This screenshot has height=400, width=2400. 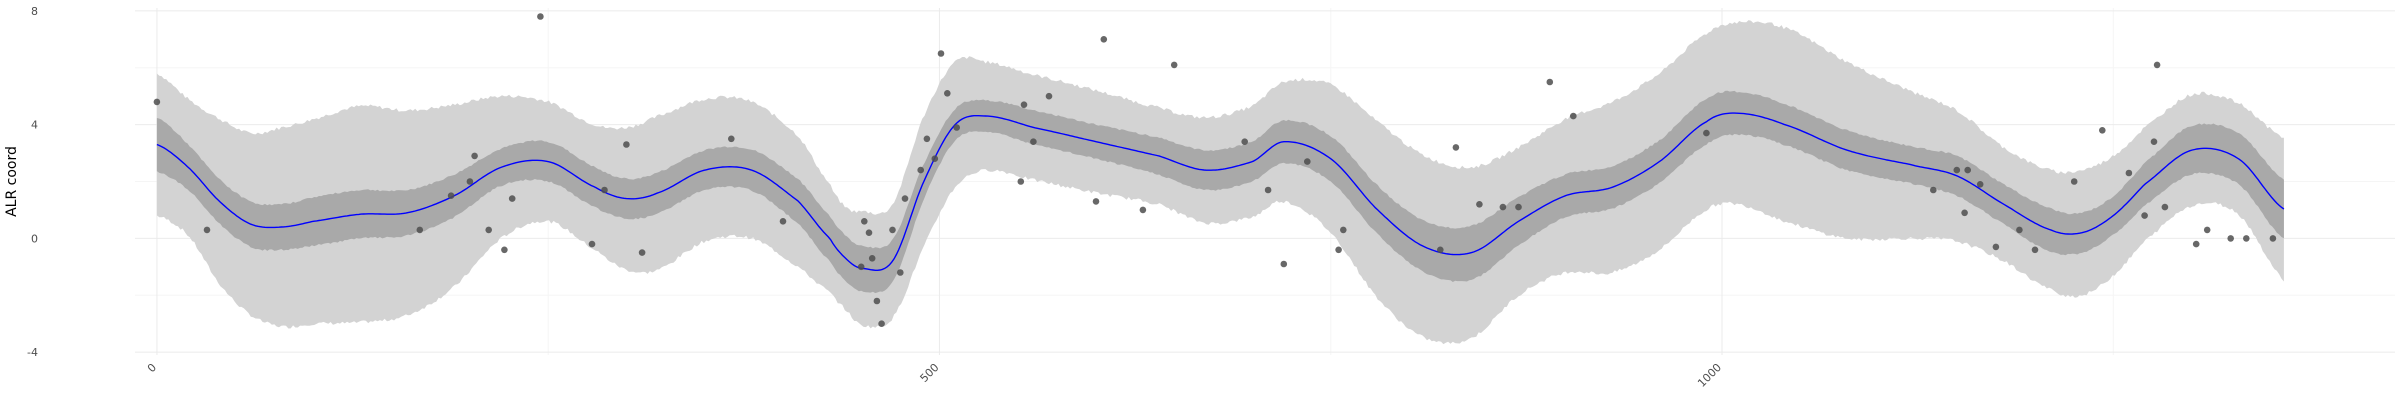 I want to click on x-tick-label: 500, so click(x=930, y=373).